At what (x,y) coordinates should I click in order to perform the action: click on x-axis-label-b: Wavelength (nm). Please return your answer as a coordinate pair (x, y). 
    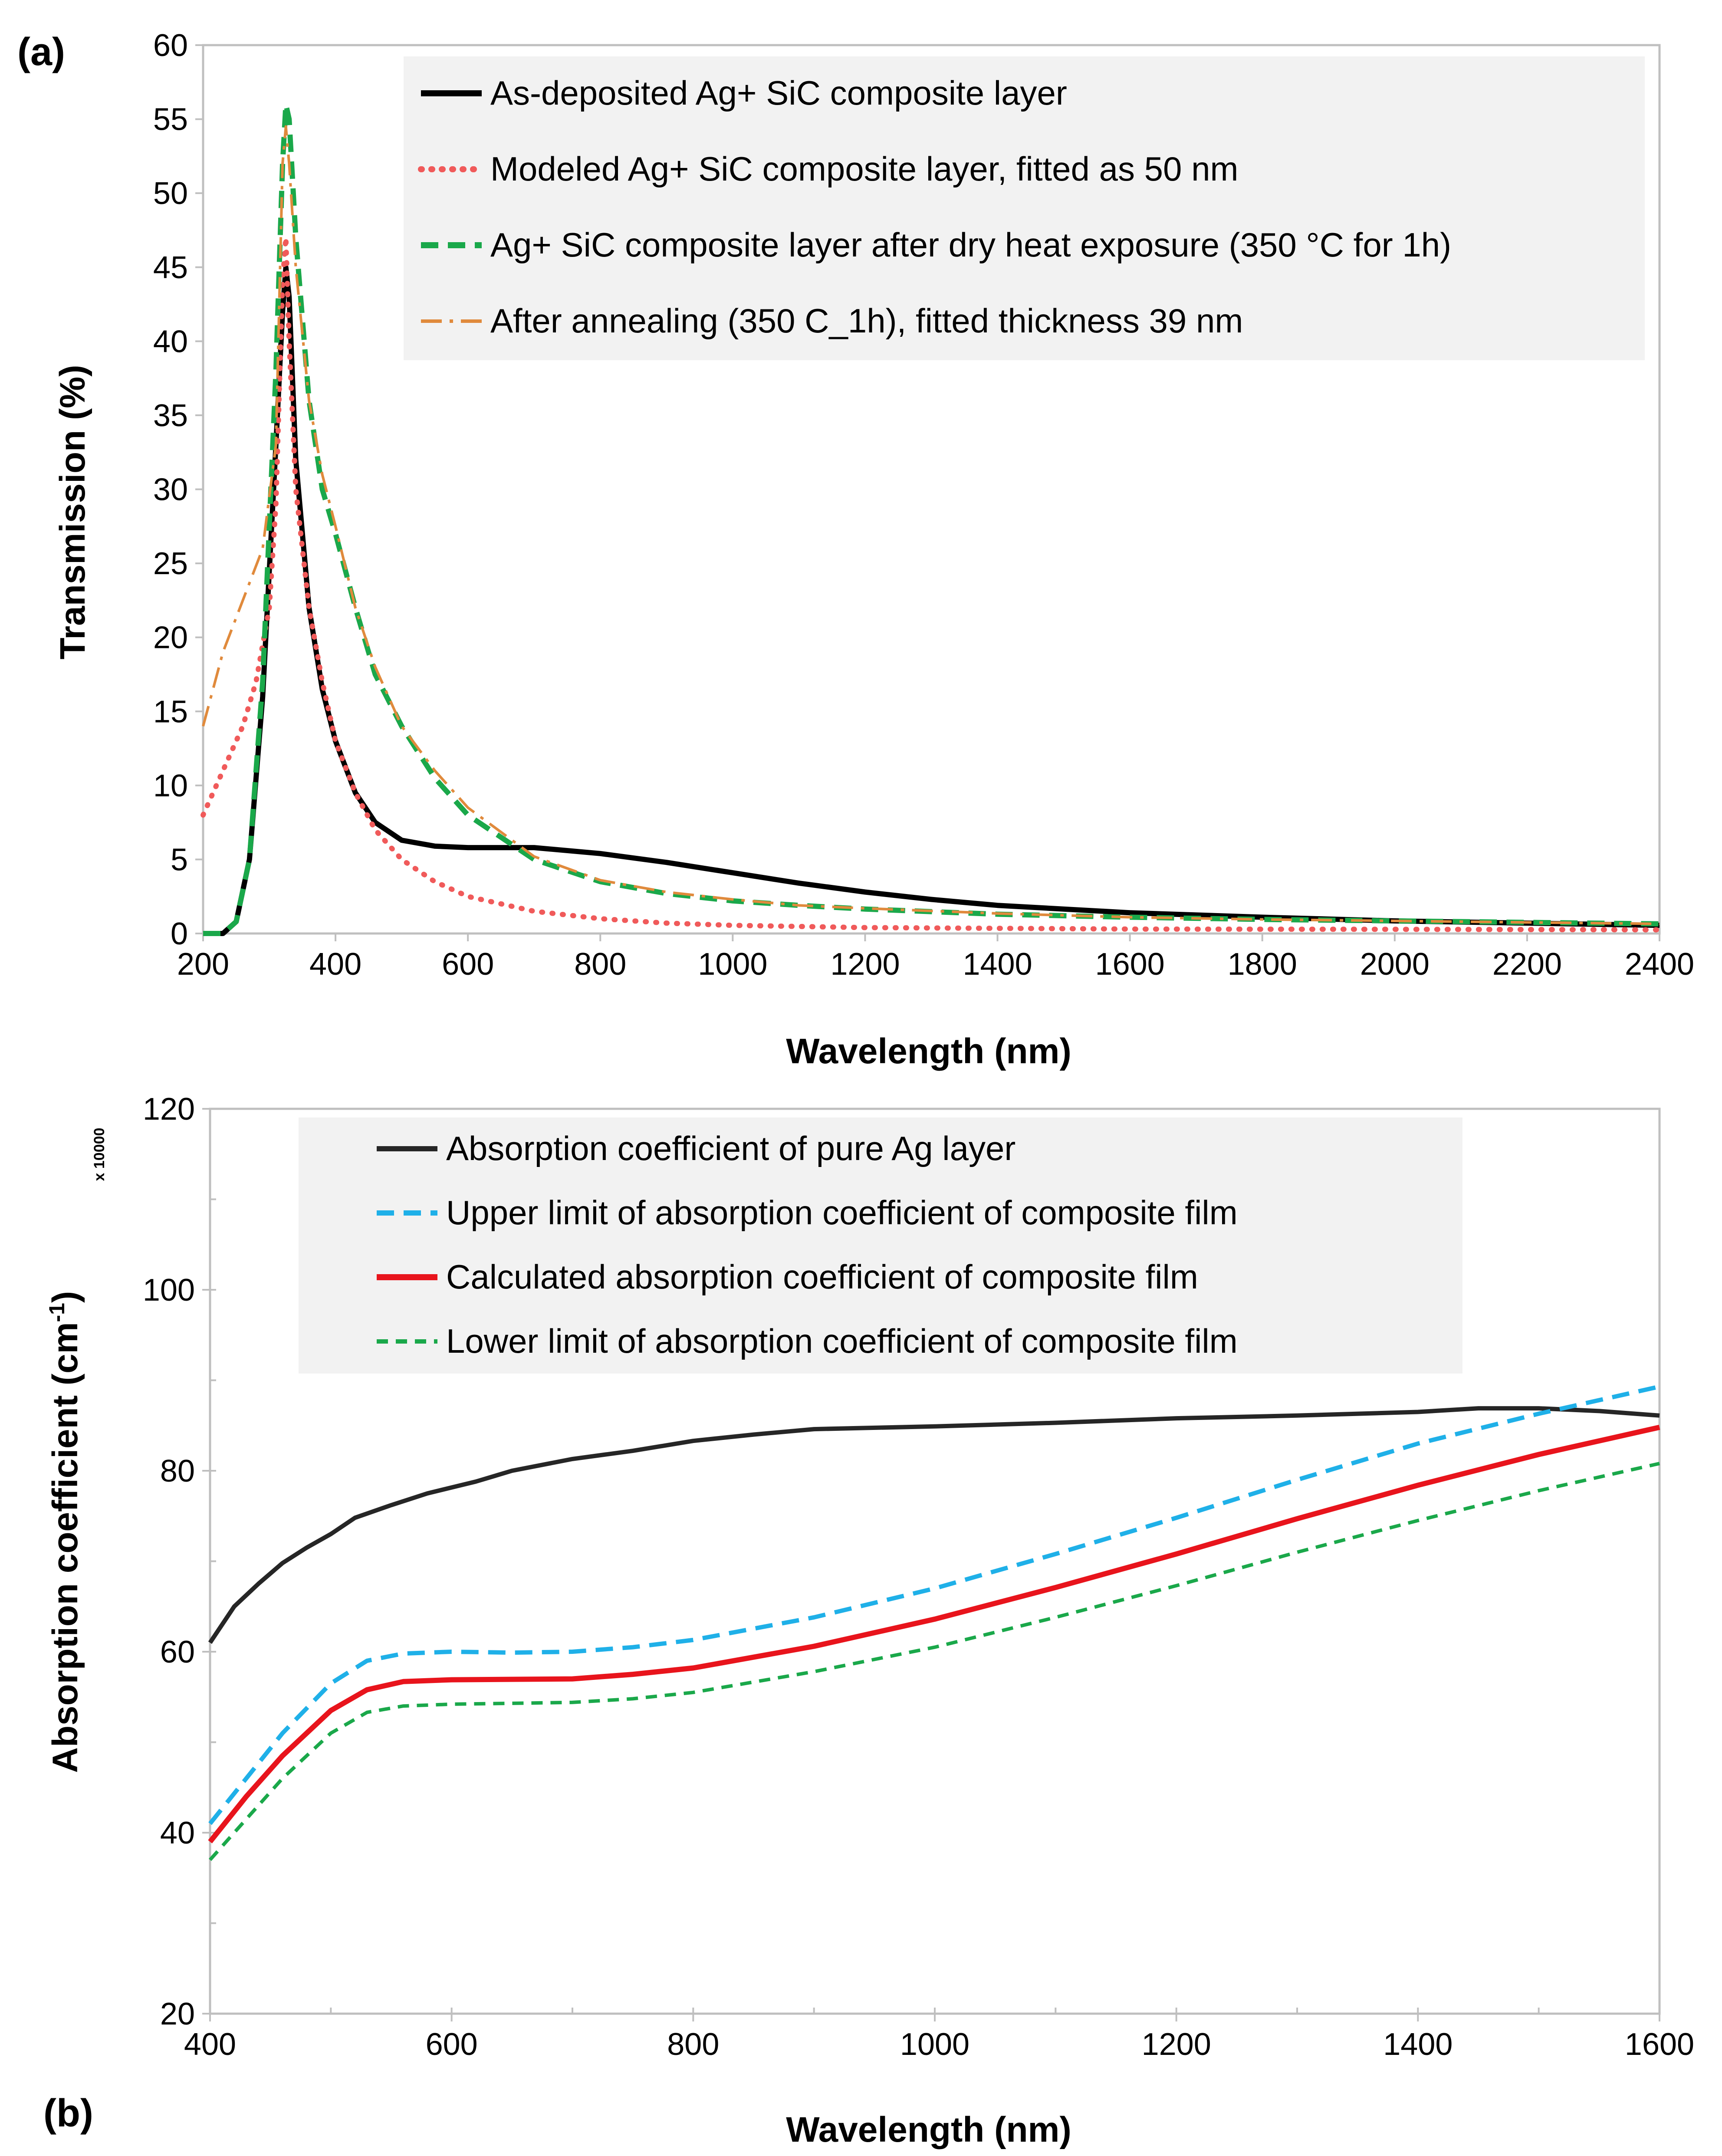
    Looking at the image, I should click on (928, 2129).